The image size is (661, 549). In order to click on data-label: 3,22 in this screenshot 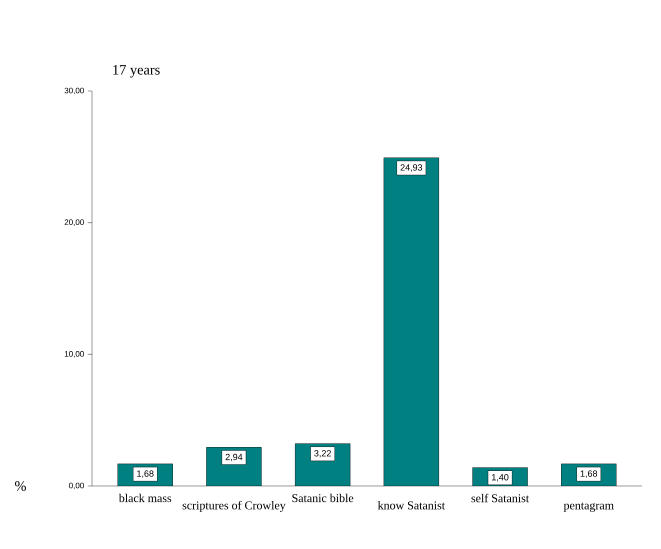, I will do `click(322, 454)`.